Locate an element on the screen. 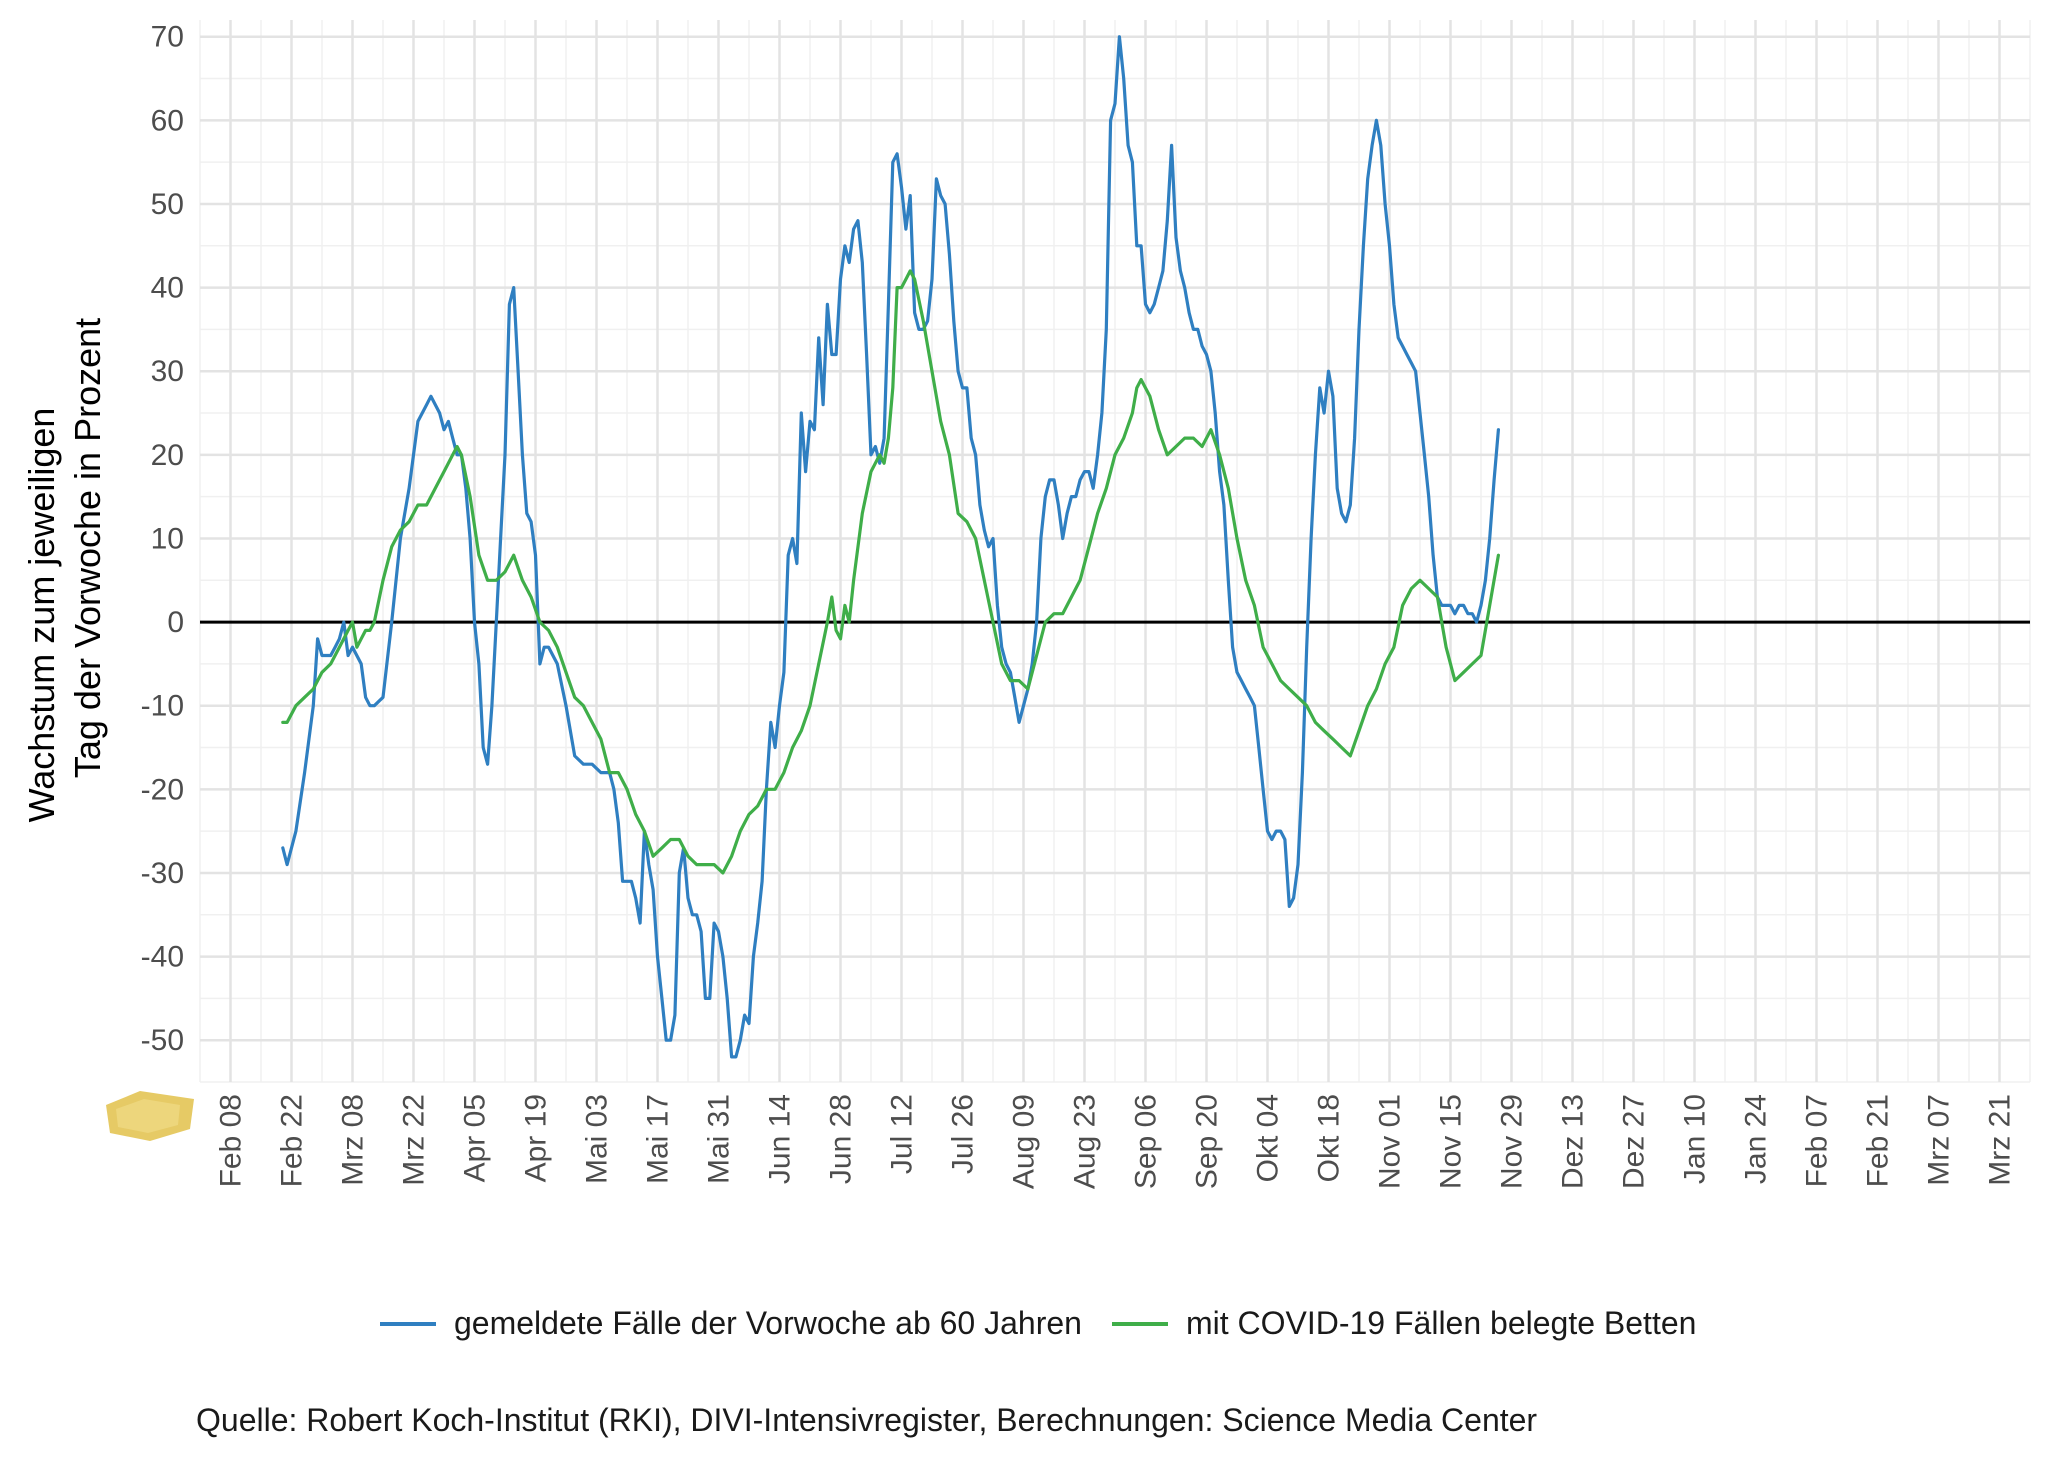 The image size is (2048, 1462). y-tick-label: 60 is located at coordinates (167, 120).